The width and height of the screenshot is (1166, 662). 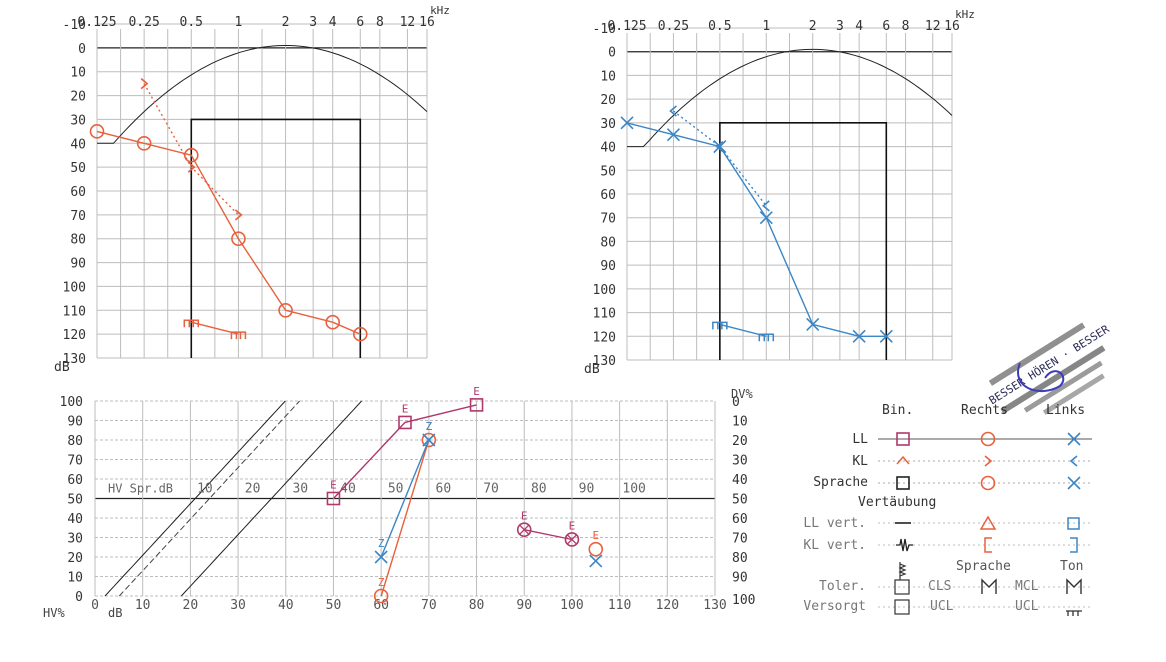 What do you see at coordinates (740, 519) in the screenshot?
I see `speech-ytick-right-4: 60` at bounding box center [740, 519].